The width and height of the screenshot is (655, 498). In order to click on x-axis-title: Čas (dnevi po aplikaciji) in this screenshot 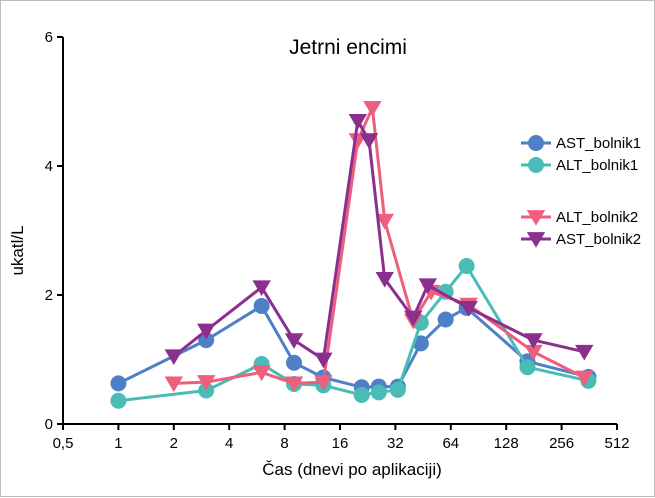, I will do `click(352, 469)`.